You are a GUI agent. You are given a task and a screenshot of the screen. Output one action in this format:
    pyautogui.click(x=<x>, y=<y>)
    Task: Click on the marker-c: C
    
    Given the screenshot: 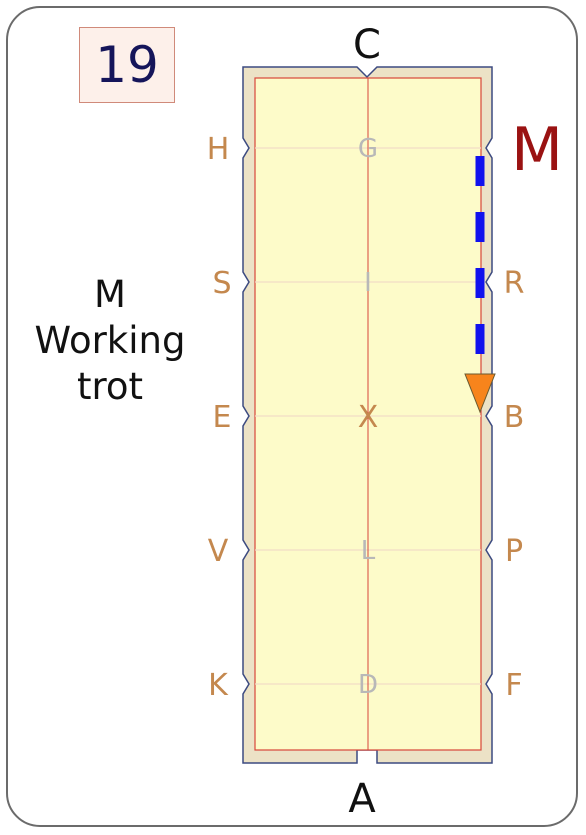 What is the action you would take?
    pyautogui.click(x=367, y=45)
    